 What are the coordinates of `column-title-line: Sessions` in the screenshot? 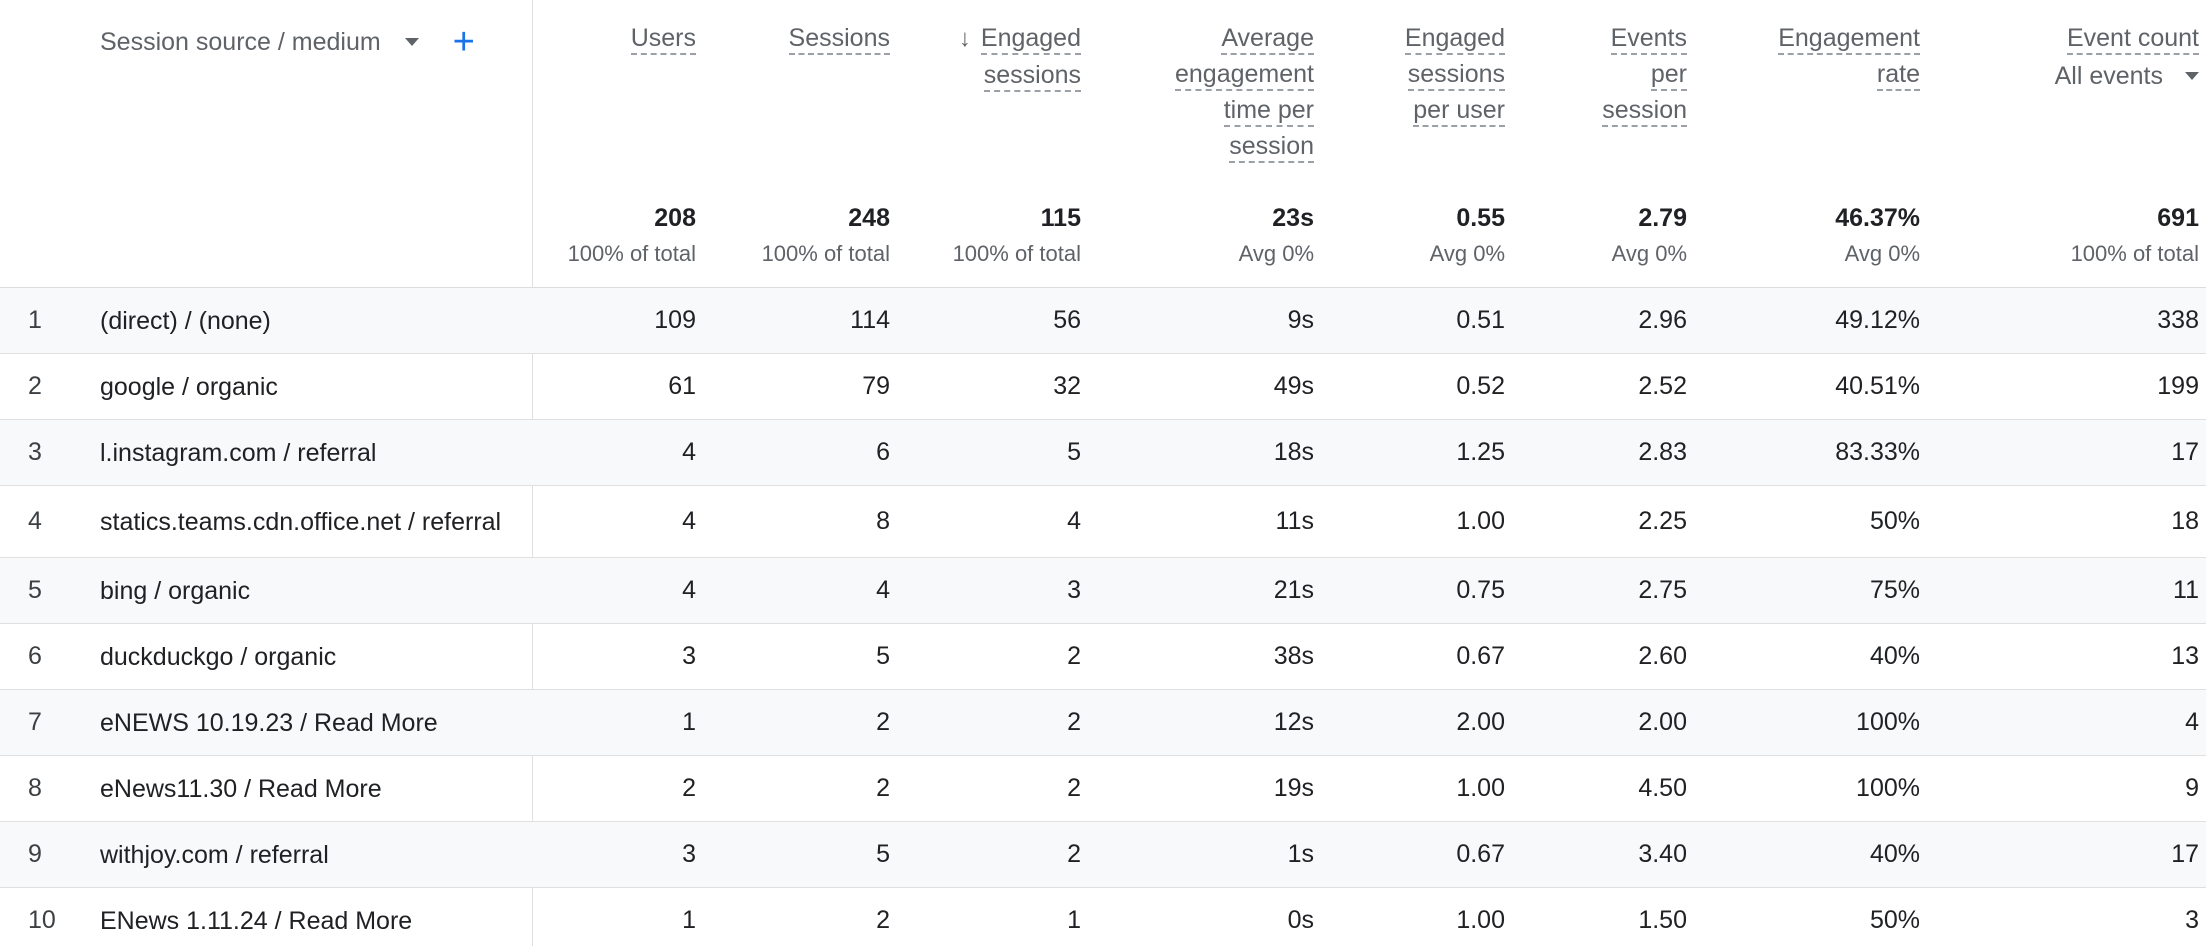 It's located at (800, 38).